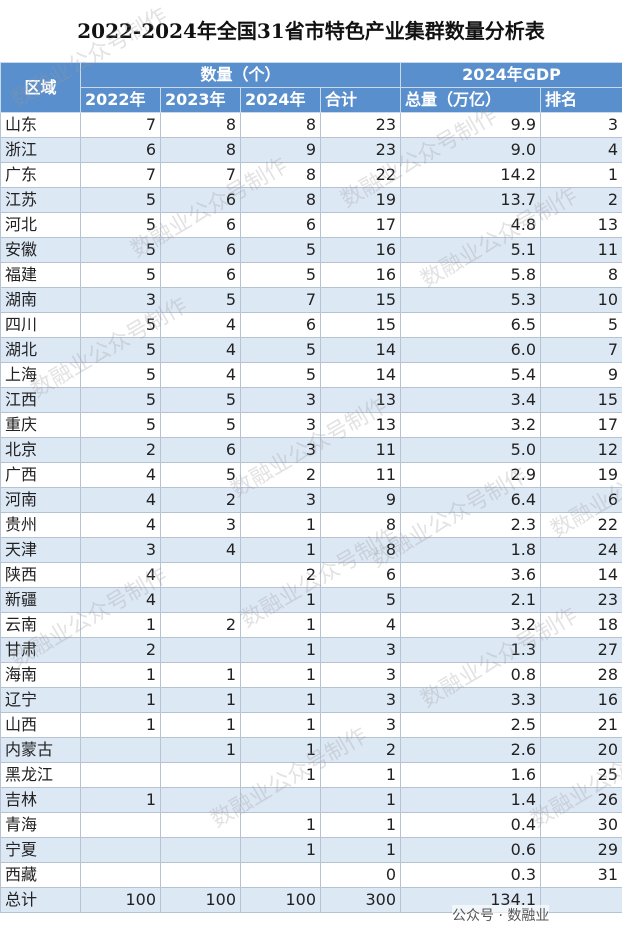 This screenshot has width=622, height=944. I want to click on table-cell: 0.8, so click(471, 675).